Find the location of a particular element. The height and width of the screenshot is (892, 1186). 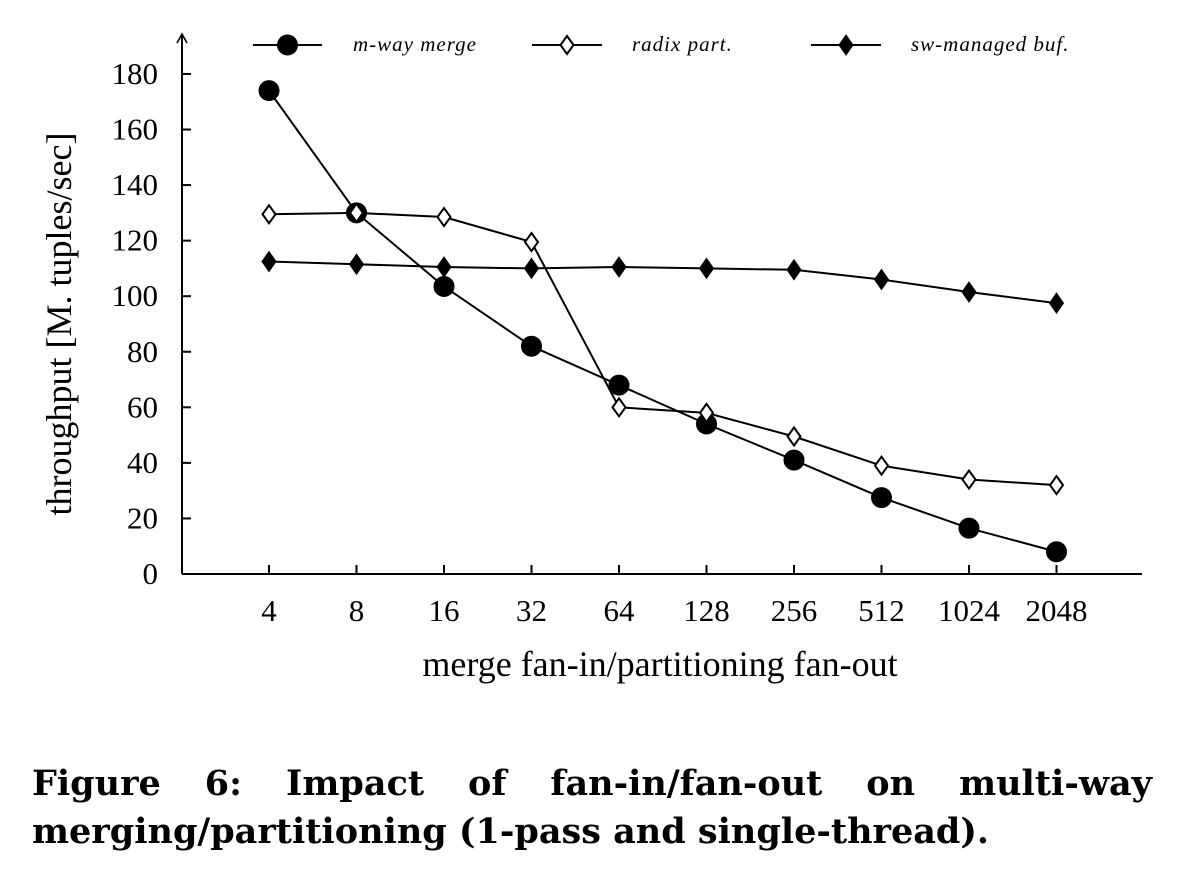

x-tick-label: 64 is located at coordinates (620, 610).